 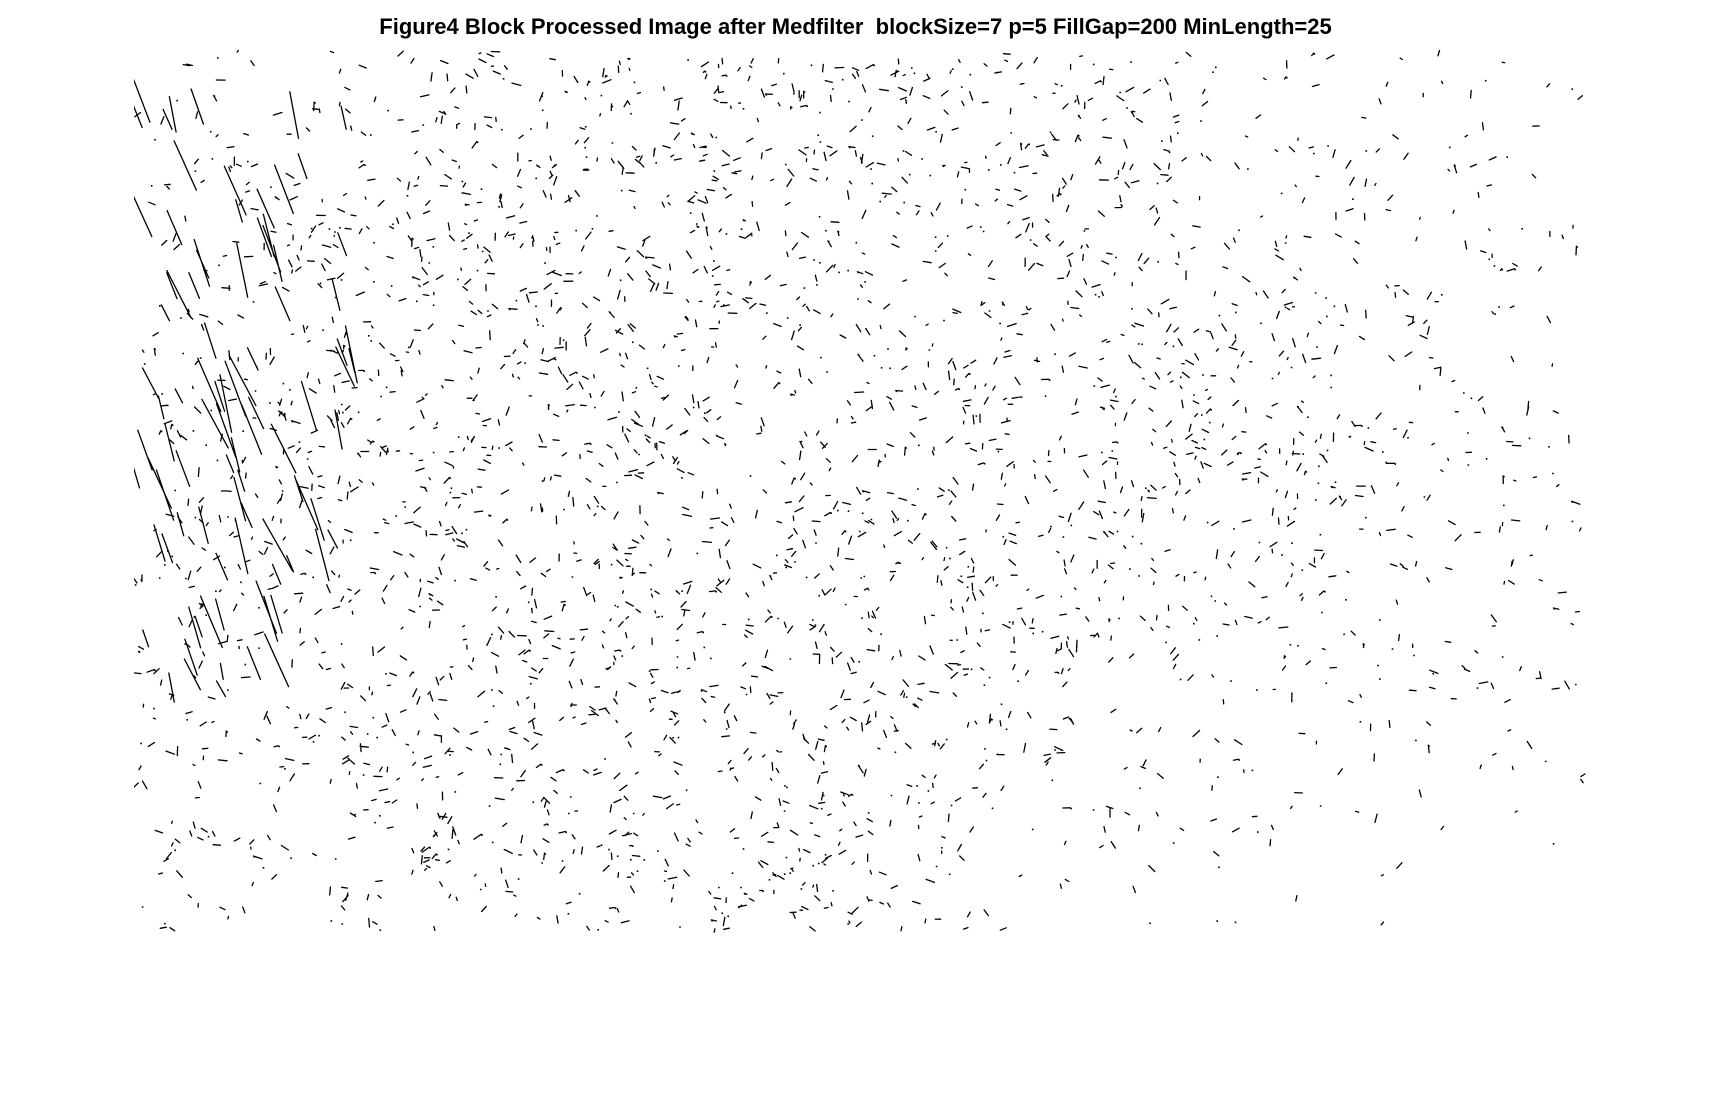 What do you see at coordinates (246, 390) in the screenshot?
I see `edge-streaks` at bounding box center [246, 390].